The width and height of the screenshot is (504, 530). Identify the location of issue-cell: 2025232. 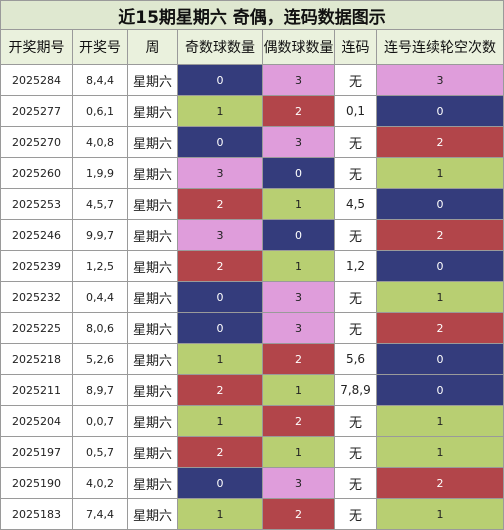
(36, 297).